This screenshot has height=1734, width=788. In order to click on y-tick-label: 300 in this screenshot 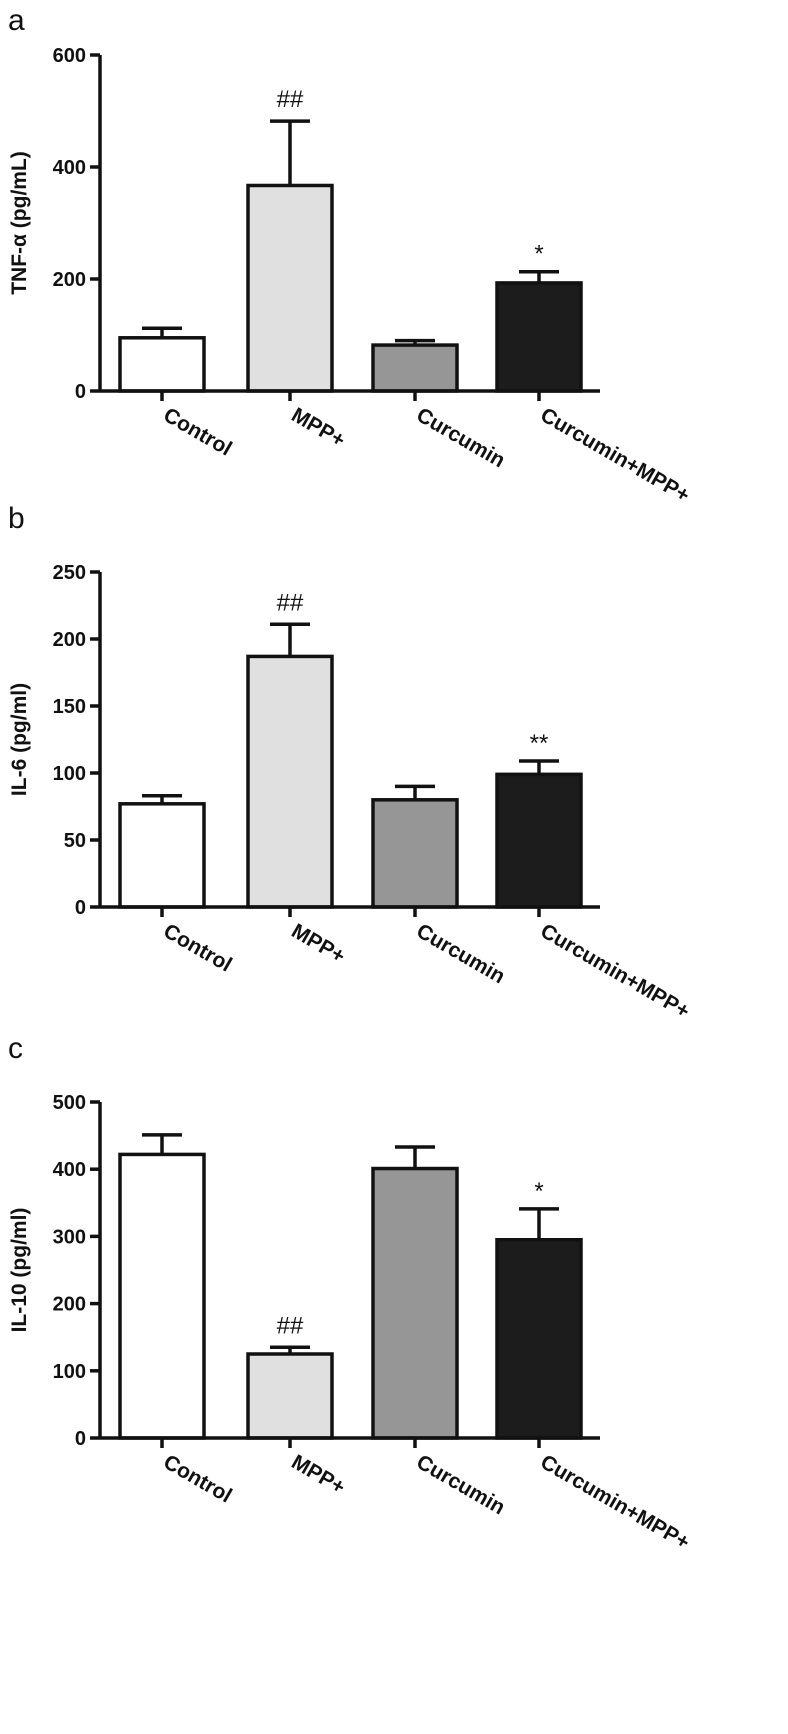, I will do `click(69, 1237)`.